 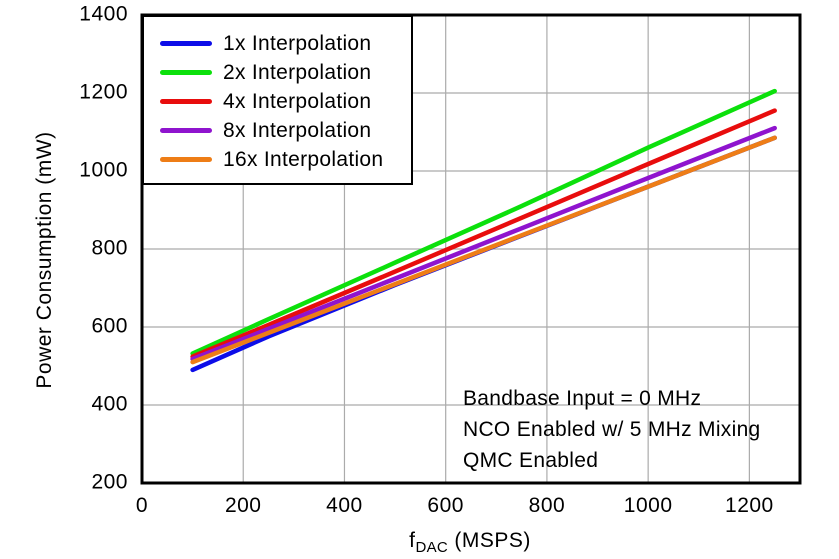 I want to click on legend-entry: 4x Interpolation, so click(x=277, y=101).